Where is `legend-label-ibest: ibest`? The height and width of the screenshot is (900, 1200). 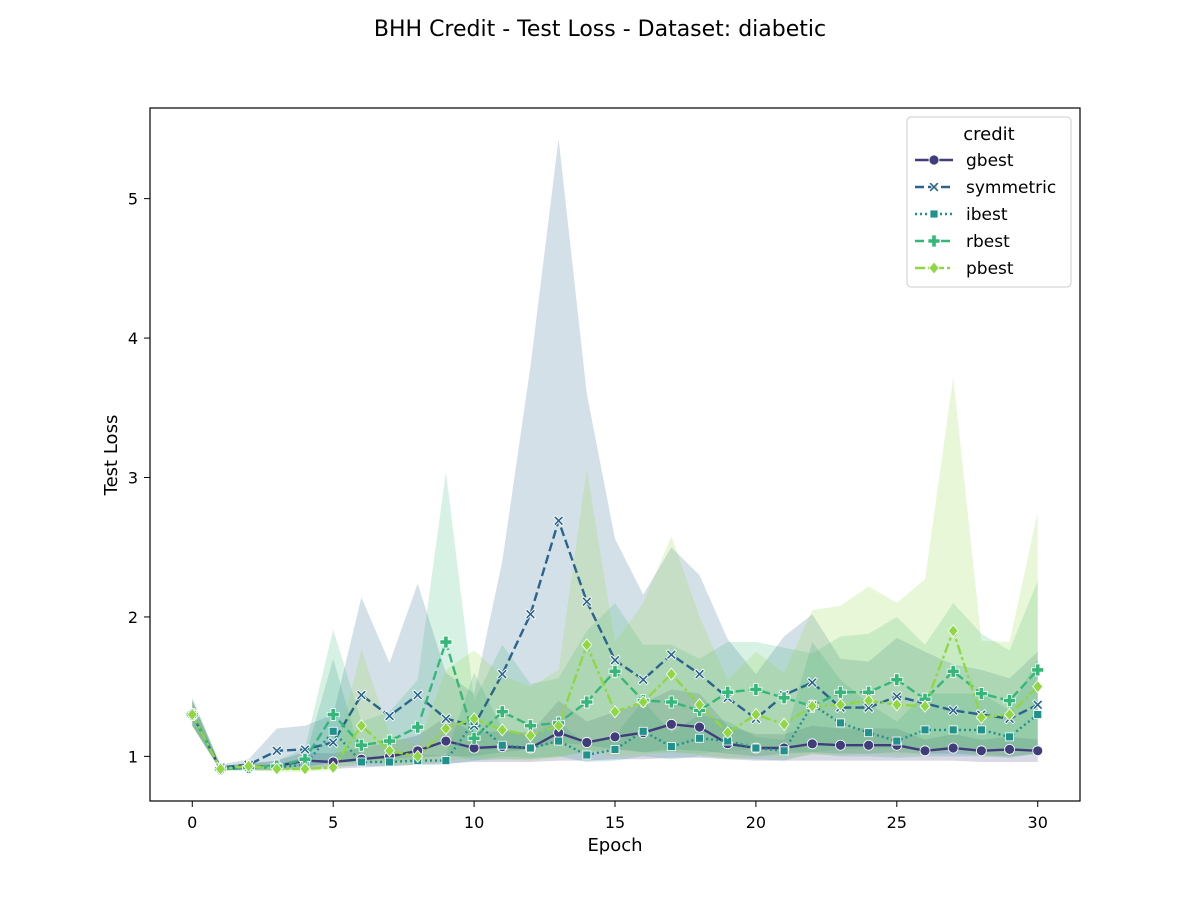 legend-label-ibest: ibest is located at coordinates (987, 215).